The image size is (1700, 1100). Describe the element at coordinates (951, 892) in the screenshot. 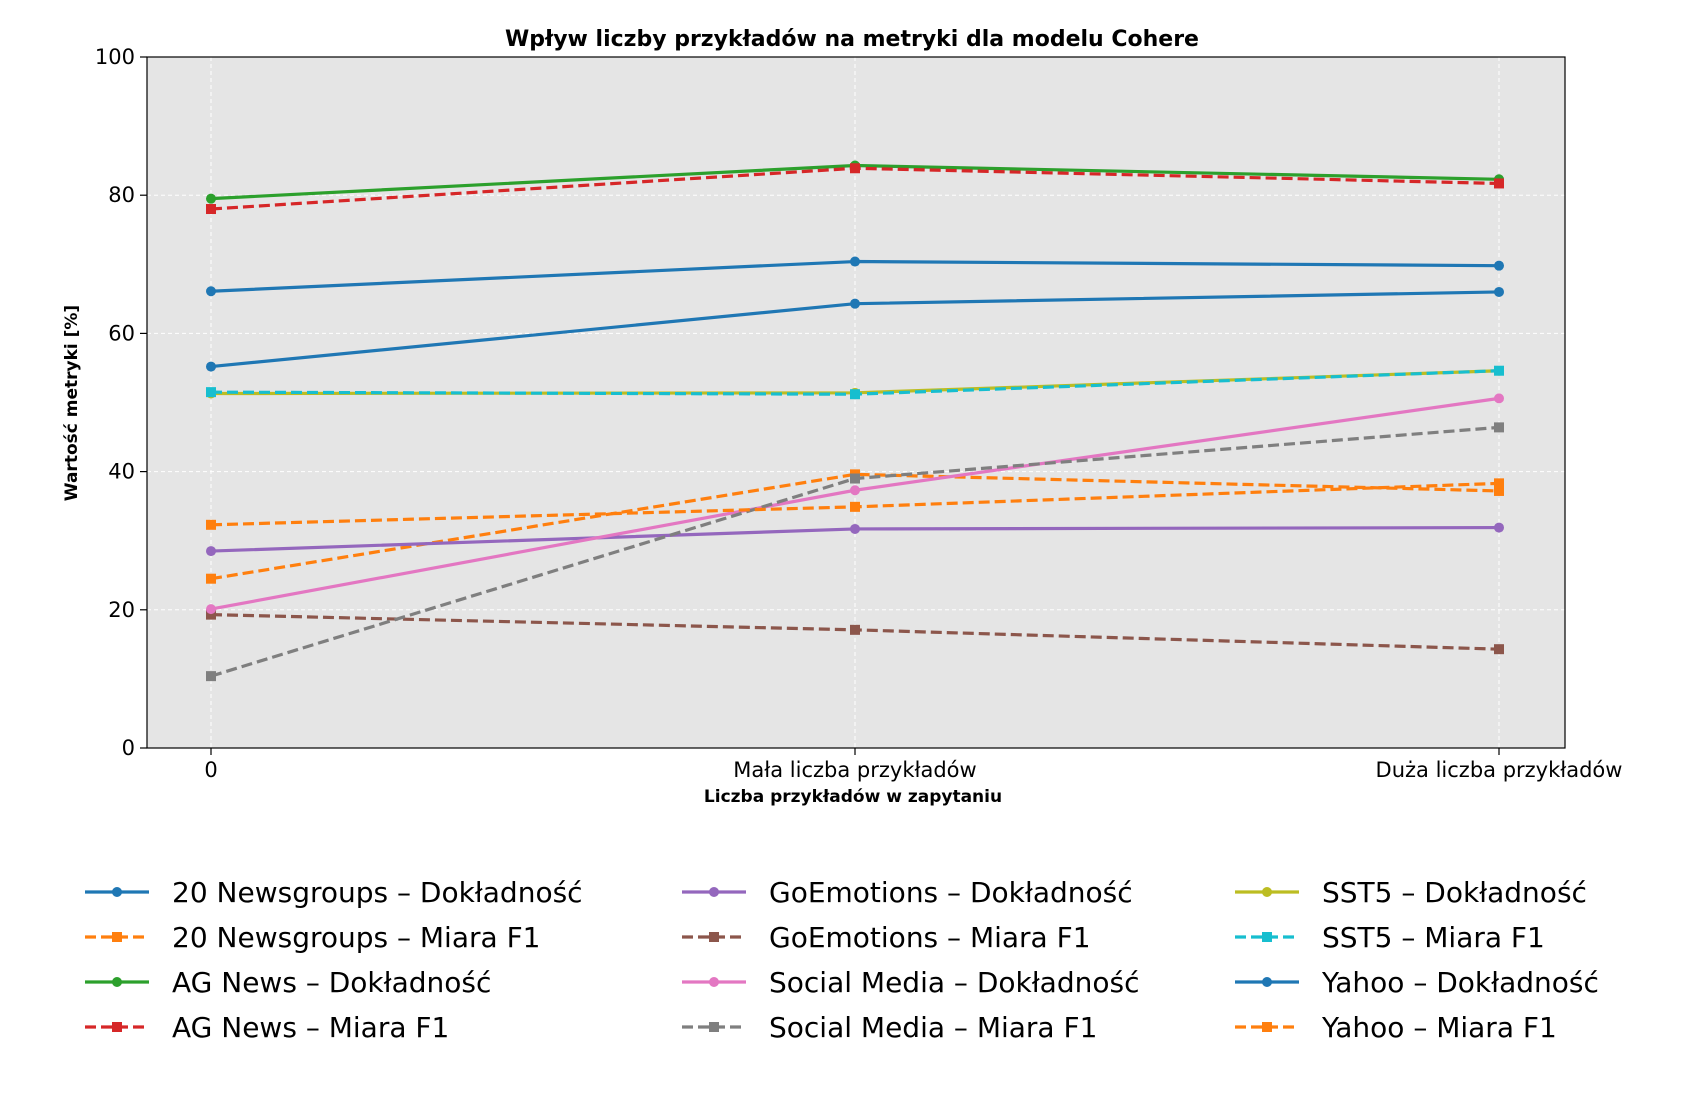

I see `legend-label: GoEmotions – Dokładność` at that location.